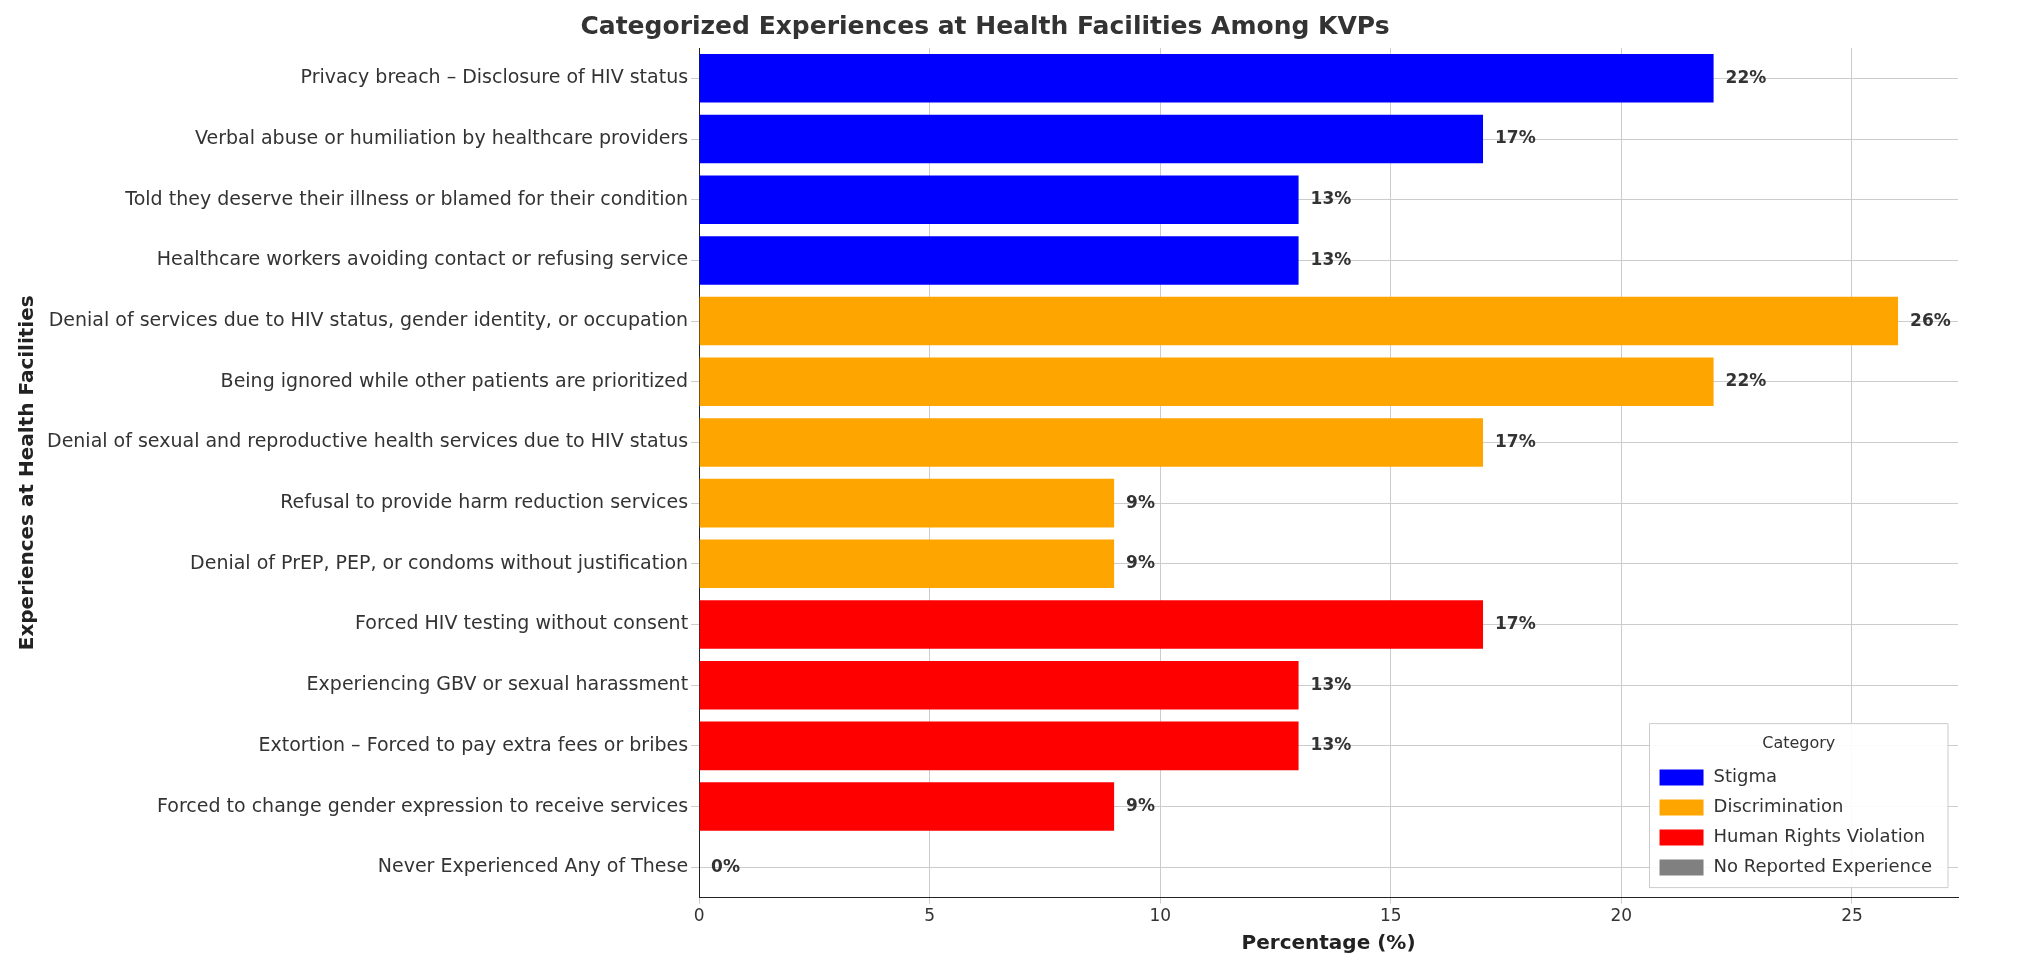  Describe the element at coordinates (1328, 942) in the screenshot. I see `x-axis-title: Percentage (%)` at that location.